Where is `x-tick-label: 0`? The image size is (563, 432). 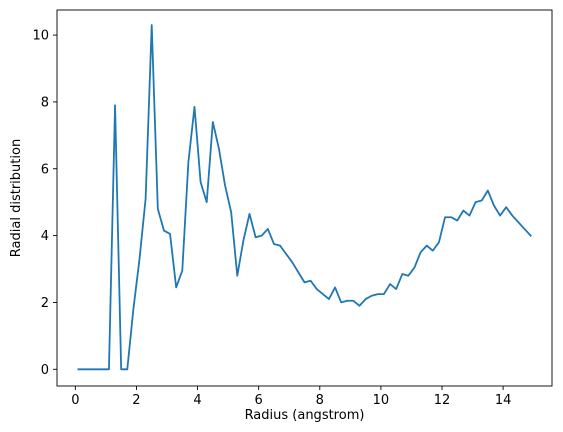 x-tick-label: 0 is located at coordinates (75, 400).